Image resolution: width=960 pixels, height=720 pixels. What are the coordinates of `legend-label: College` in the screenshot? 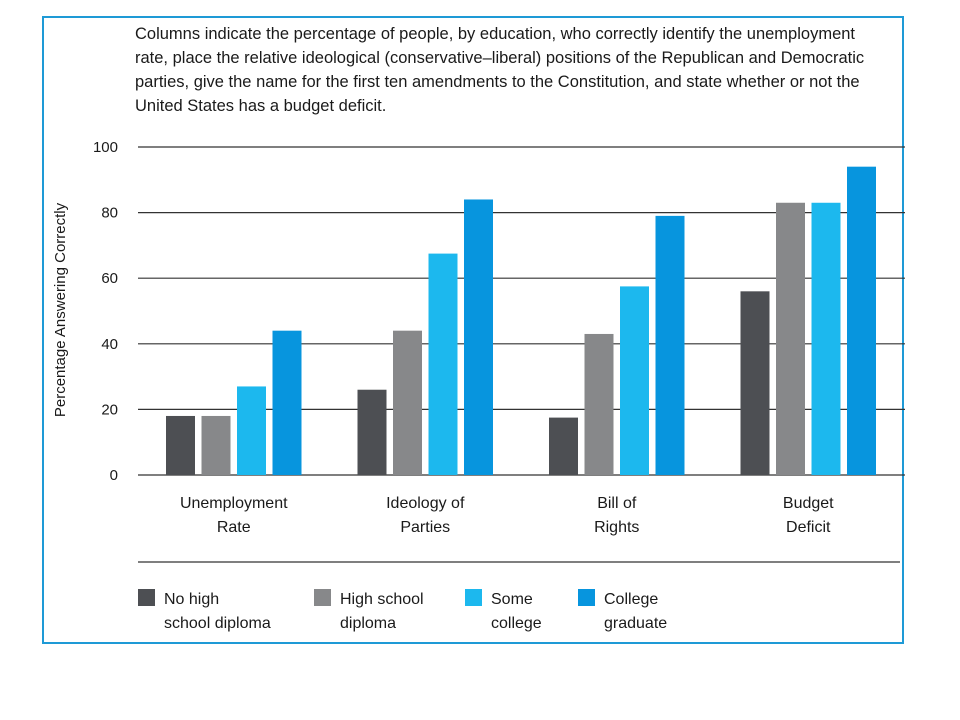 It's located at (631, 599).